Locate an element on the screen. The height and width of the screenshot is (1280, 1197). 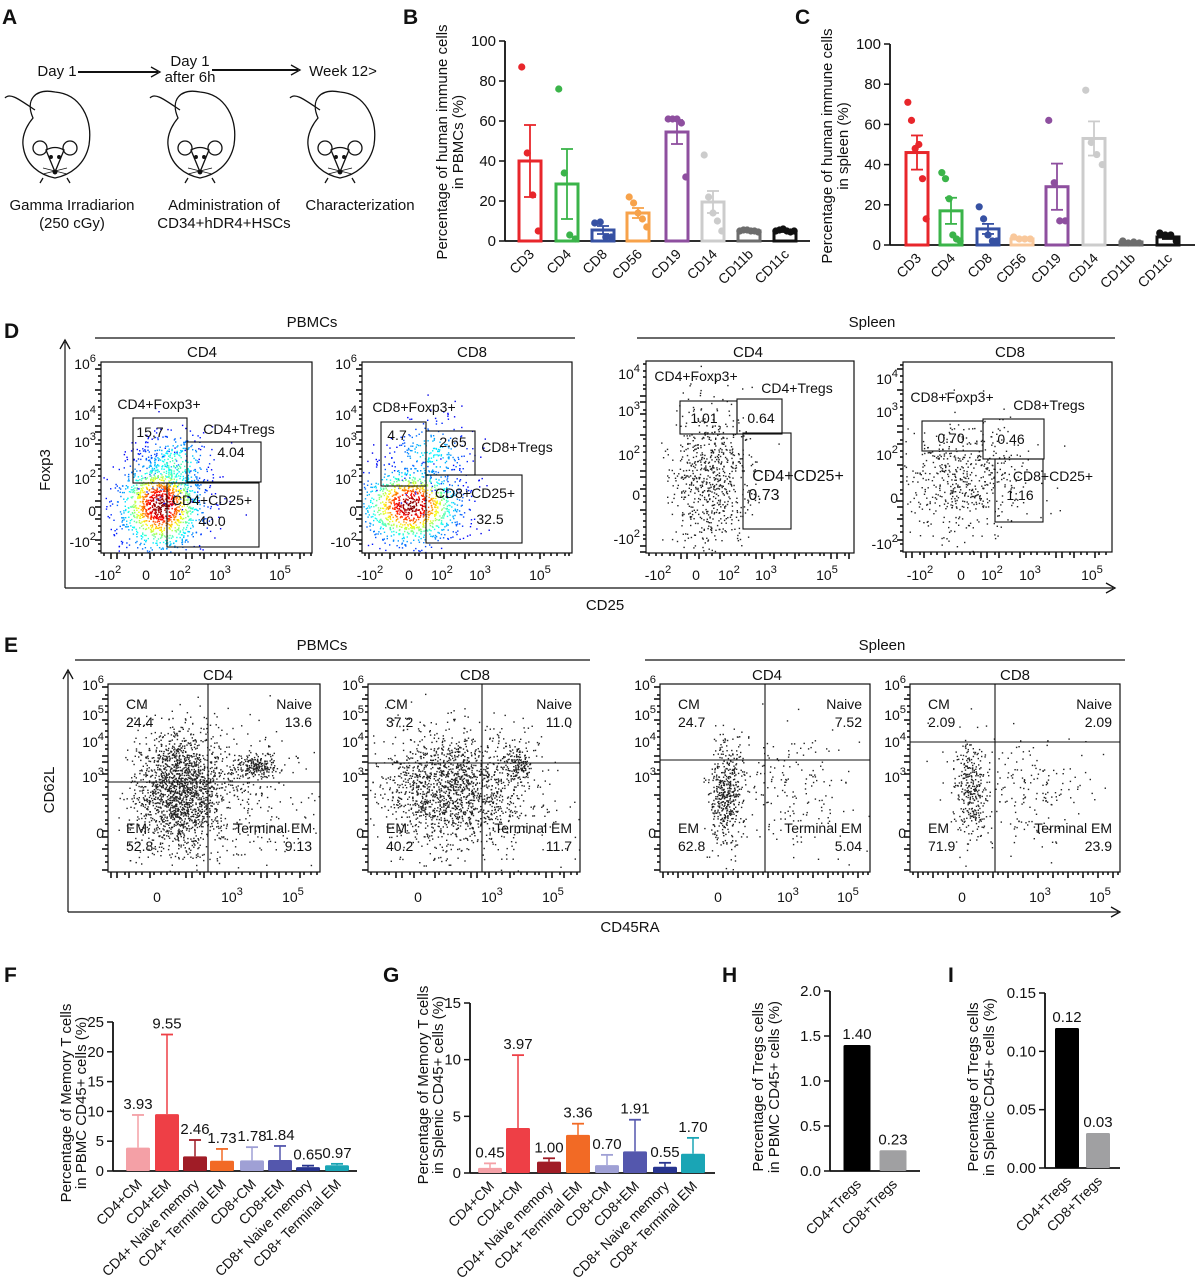
y-tick-label: 0 is located at coordinates (457, 1173).